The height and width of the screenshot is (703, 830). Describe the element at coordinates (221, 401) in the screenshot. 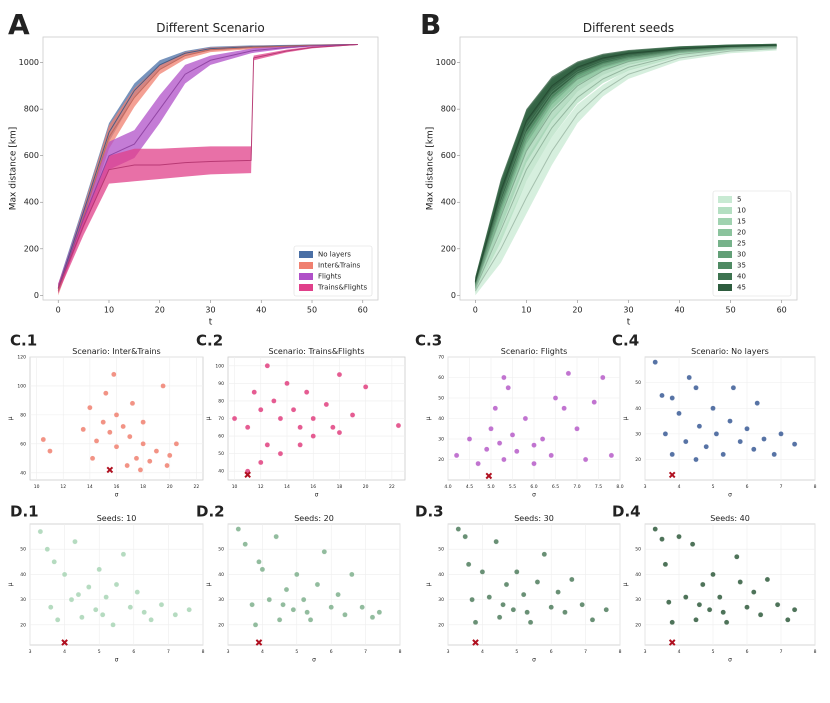

I see `y-tick-label: 80` at that location.